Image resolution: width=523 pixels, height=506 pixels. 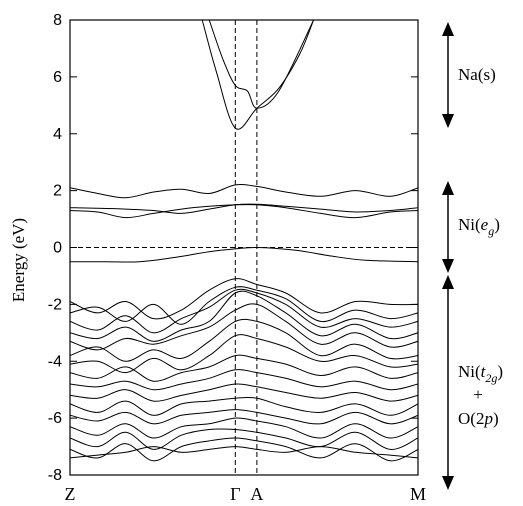 I want to click on na-s-label: Na(s), so click(x=477, y=74).